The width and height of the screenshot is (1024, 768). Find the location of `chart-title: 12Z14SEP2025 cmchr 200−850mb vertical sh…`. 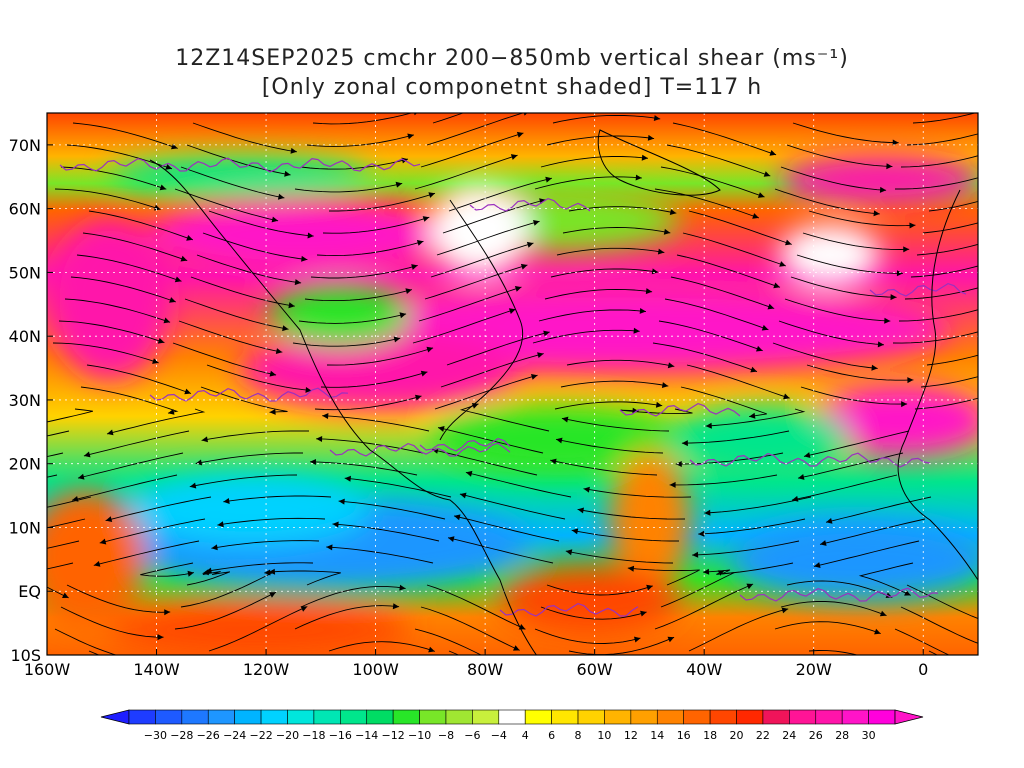

chart-title: 12Z14SEP2025 cmchr 200−850mb vertical sh… is located at coordinates (512, 58).